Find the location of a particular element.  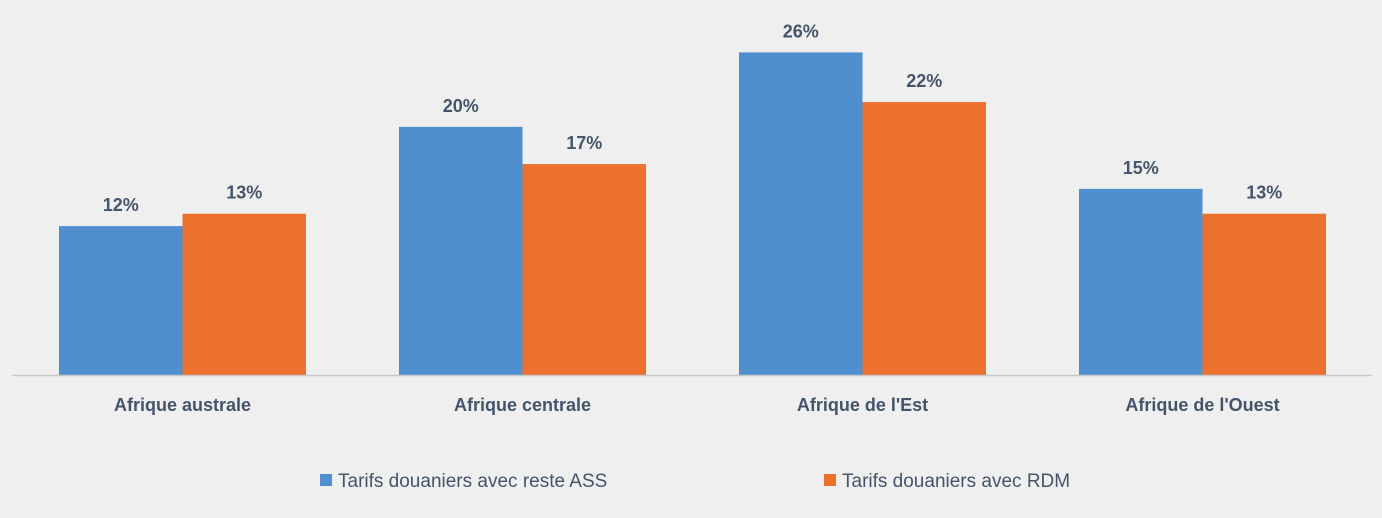

legend-label: Tarifs douaniers avec RDM is located at coordinates (956, 481).